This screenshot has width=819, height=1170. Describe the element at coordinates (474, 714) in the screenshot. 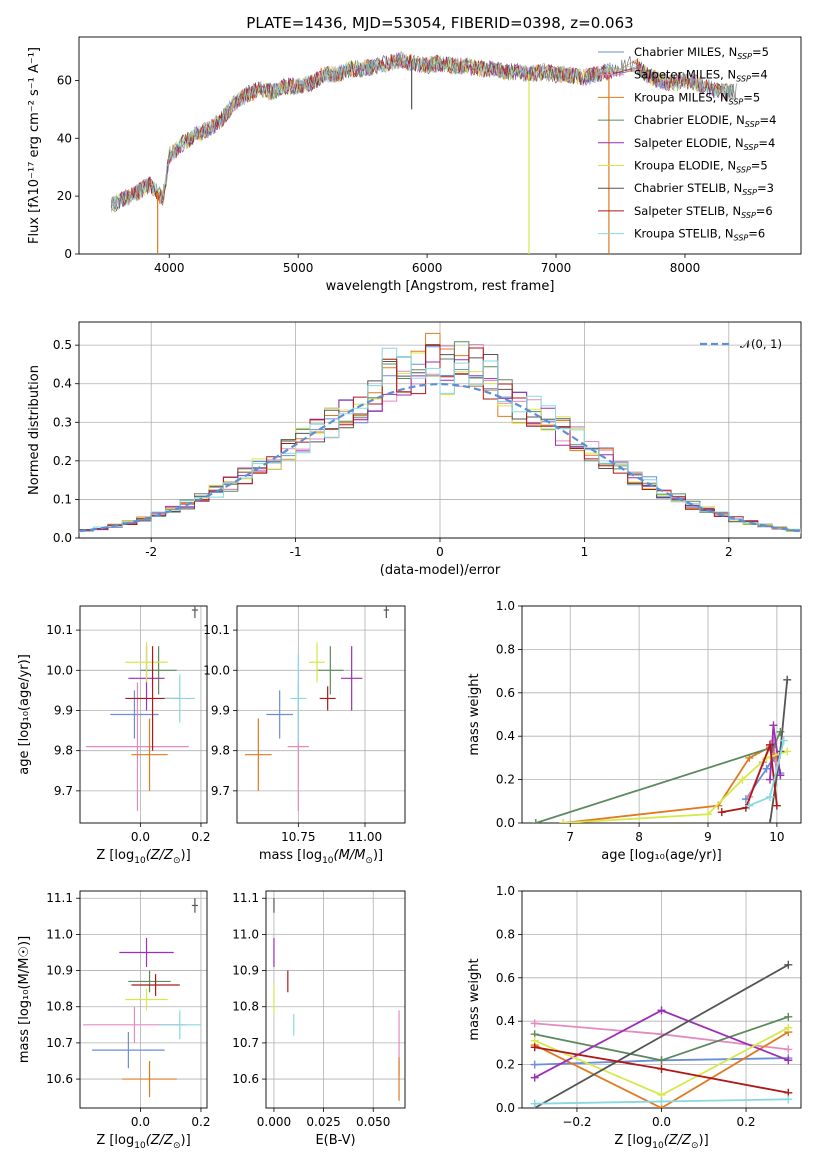

I see `y-axis-label: mass weight` at that location.